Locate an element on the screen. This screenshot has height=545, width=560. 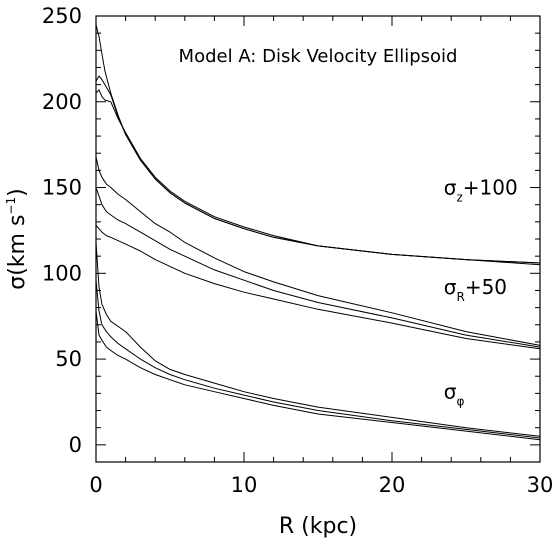
y-tick-label: 150 is located at coordinates (62, 188).